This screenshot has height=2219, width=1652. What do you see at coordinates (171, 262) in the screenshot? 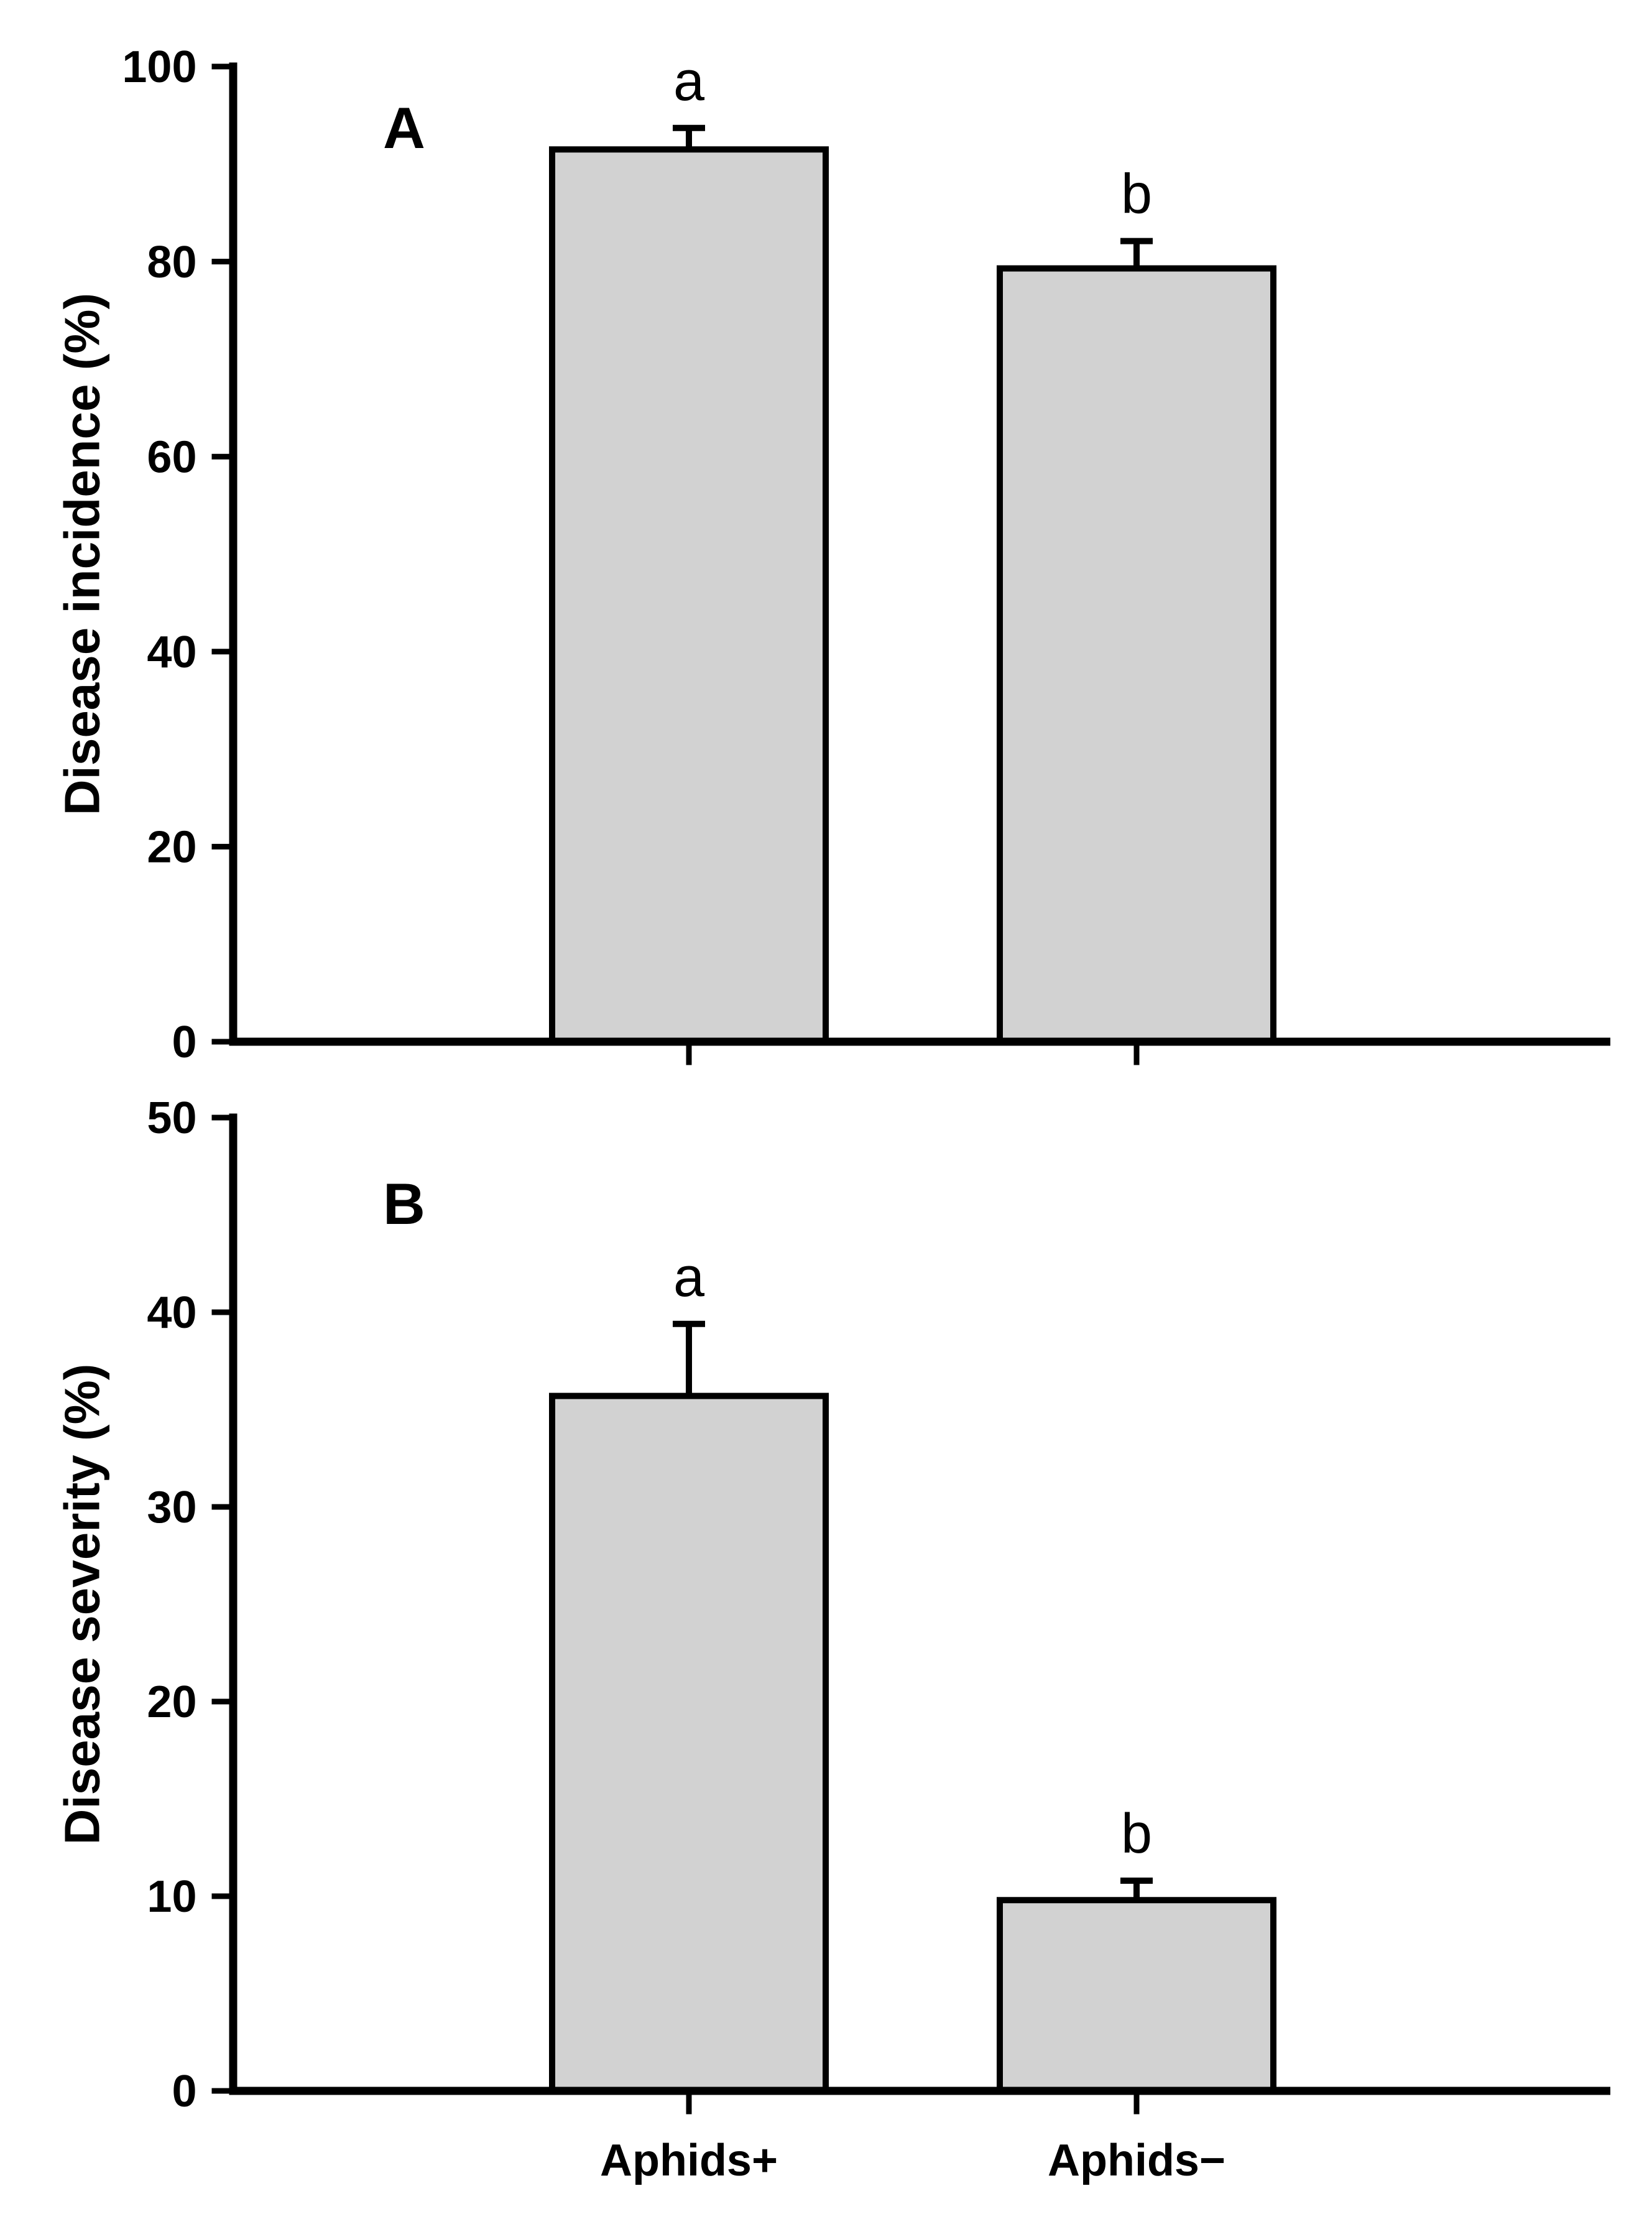
I see `y-tick-label: 80` at bounding box center [171, 262].